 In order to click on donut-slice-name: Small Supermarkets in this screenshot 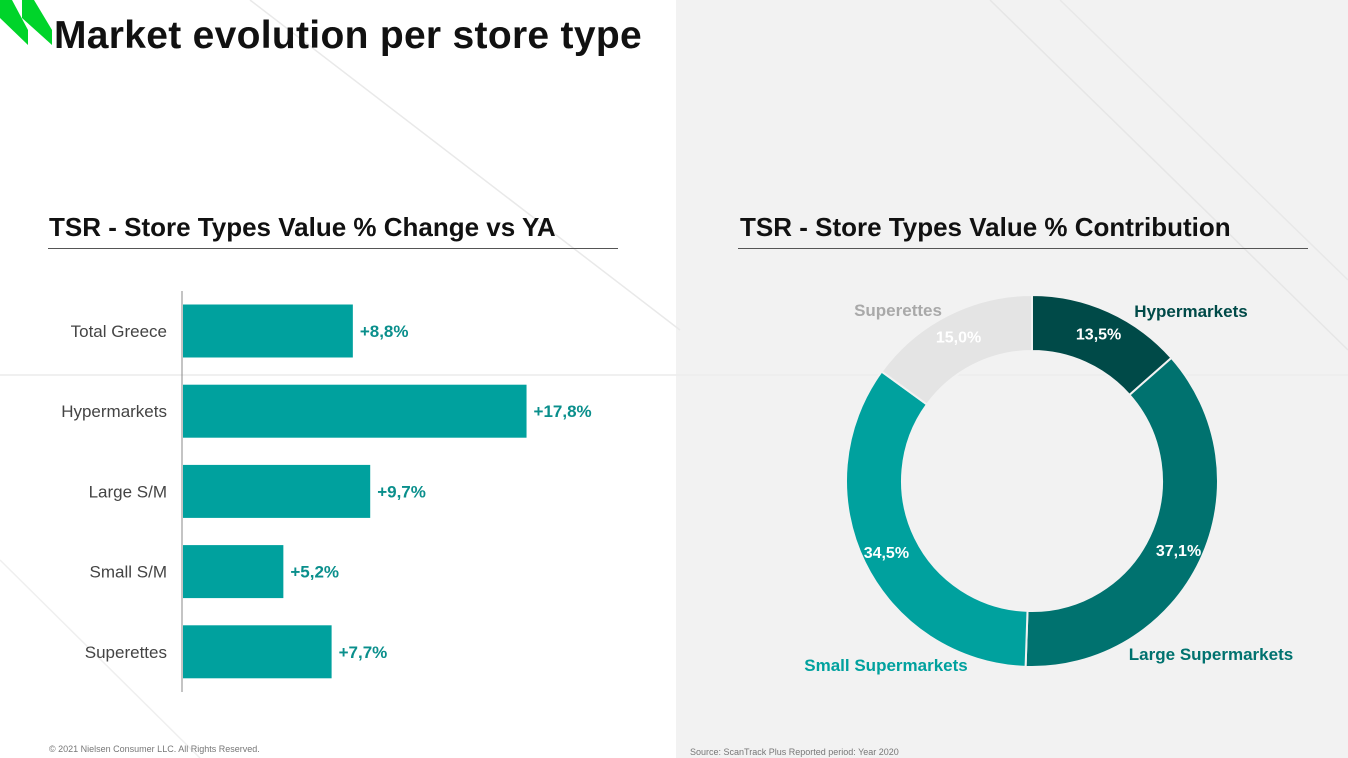, I will do `click(885, 665)`.